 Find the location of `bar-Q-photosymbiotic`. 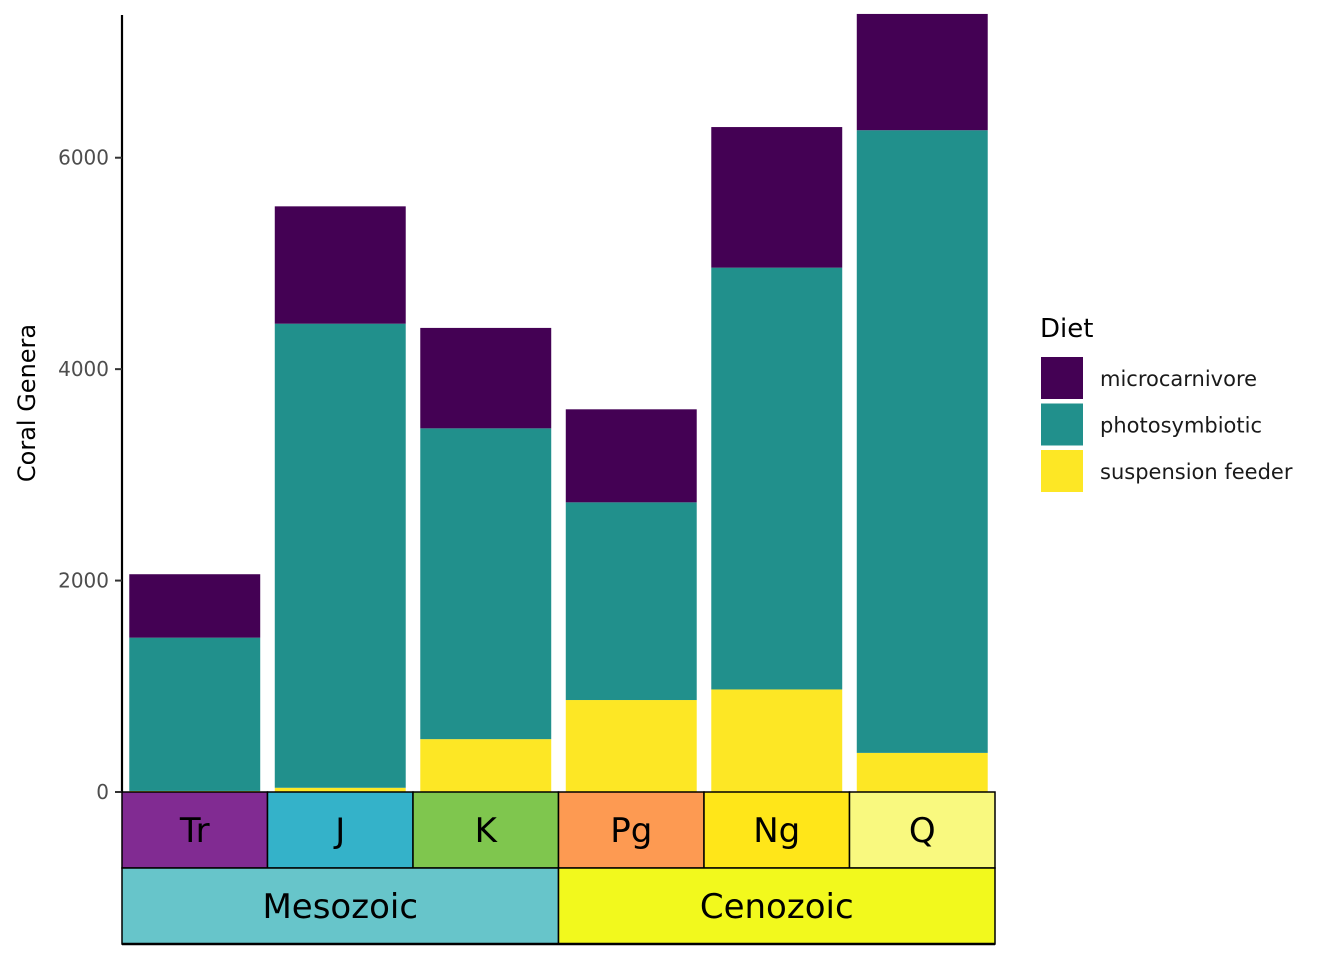

bar-Q-photosymbiotic is located at coordinates (922, 441).